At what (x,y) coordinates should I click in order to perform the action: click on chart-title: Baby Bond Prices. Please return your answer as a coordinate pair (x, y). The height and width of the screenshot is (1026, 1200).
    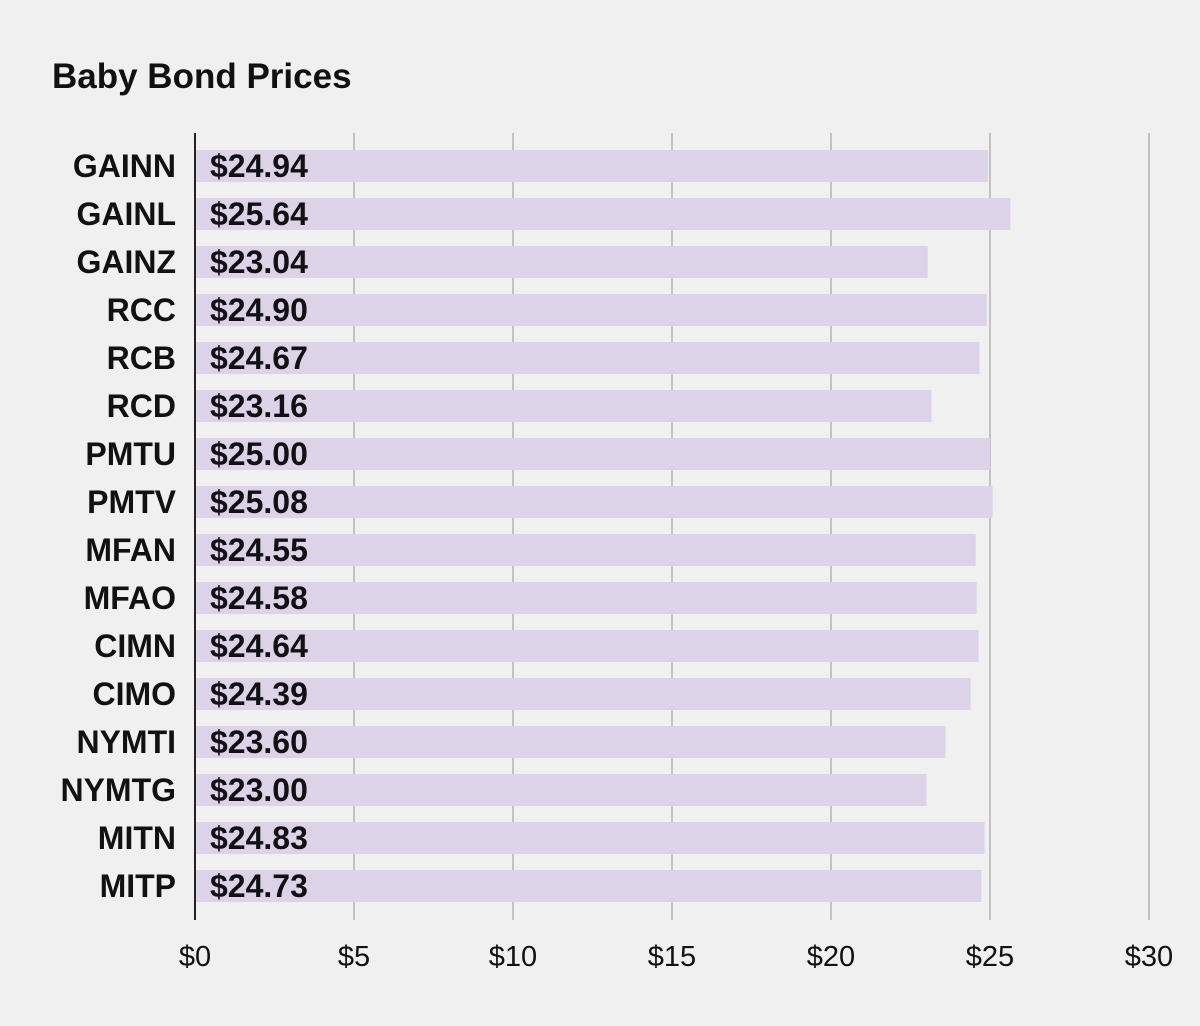
    Looking at the image, I should click on (202, 76).